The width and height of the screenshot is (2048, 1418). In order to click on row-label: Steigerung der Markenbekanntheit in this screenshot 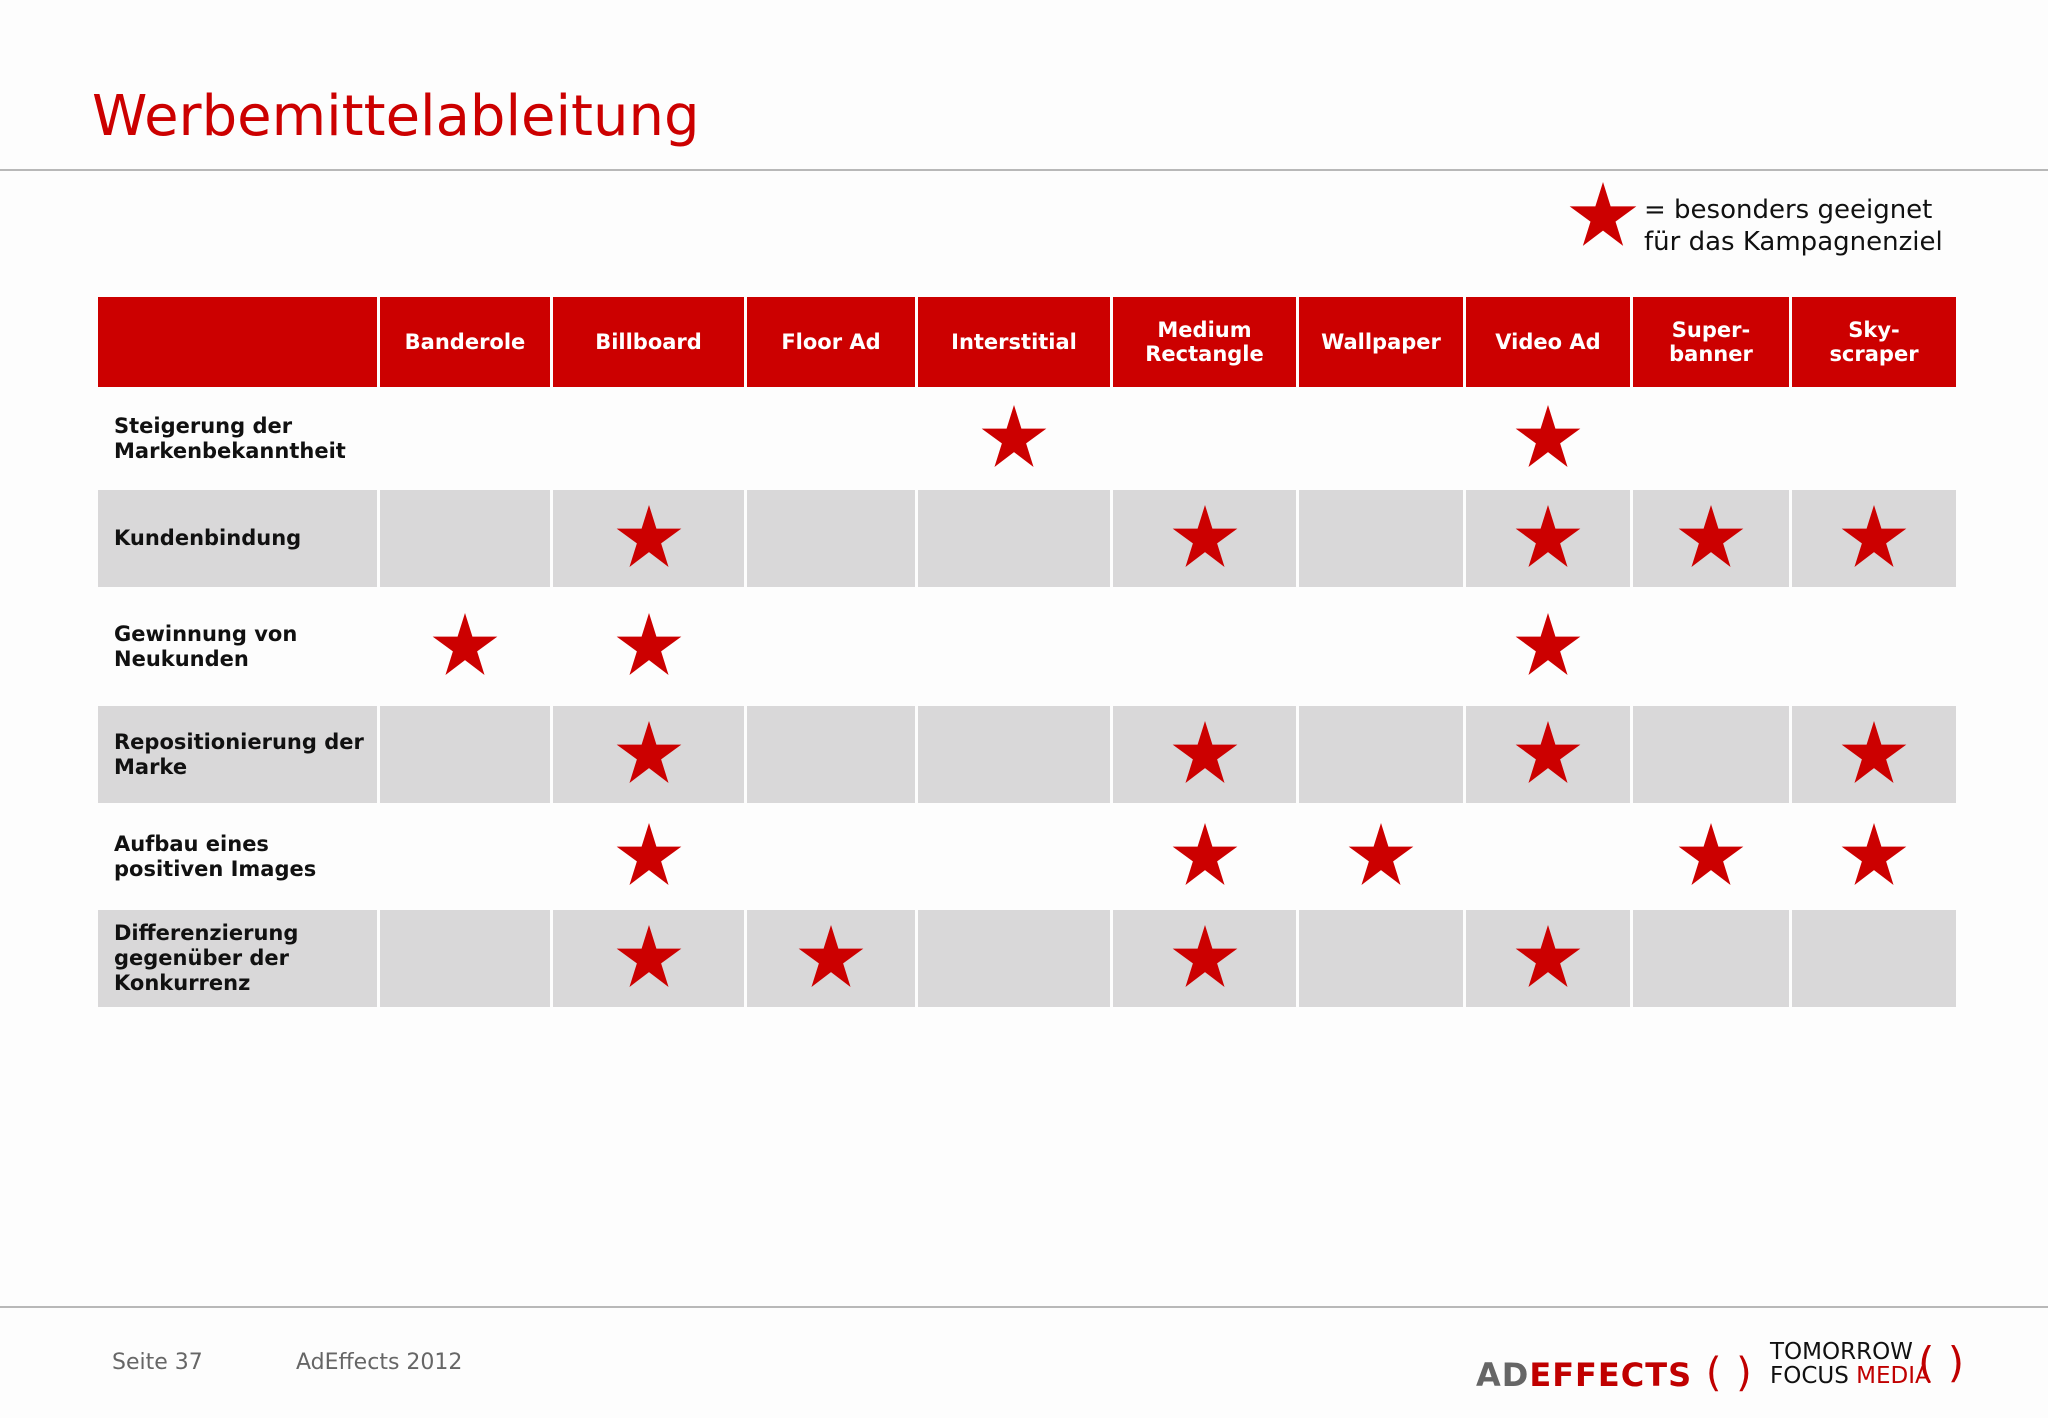, I will do `click(237, 438)`.